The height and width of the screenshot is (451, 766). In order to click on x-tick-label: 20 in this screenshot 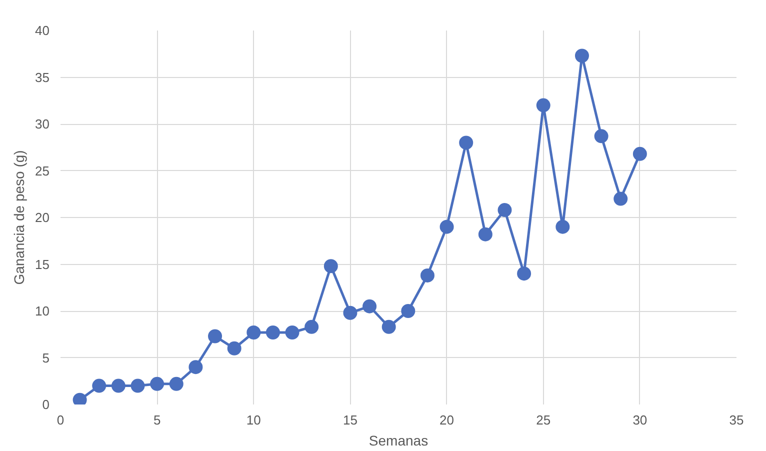, I will do `click(447, 420)`.